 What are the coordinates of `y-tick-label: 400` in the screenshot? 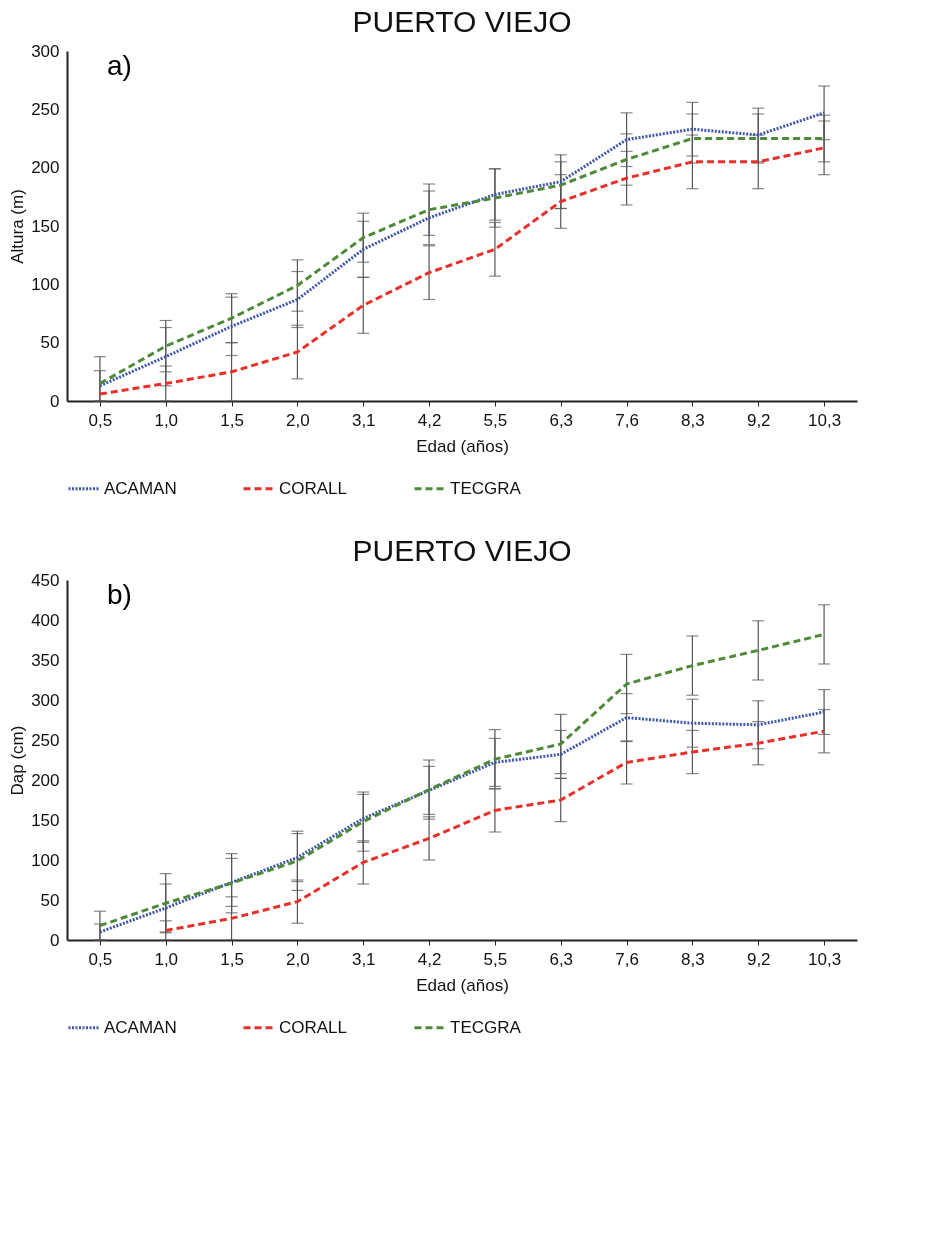 It's located at (45, 620).